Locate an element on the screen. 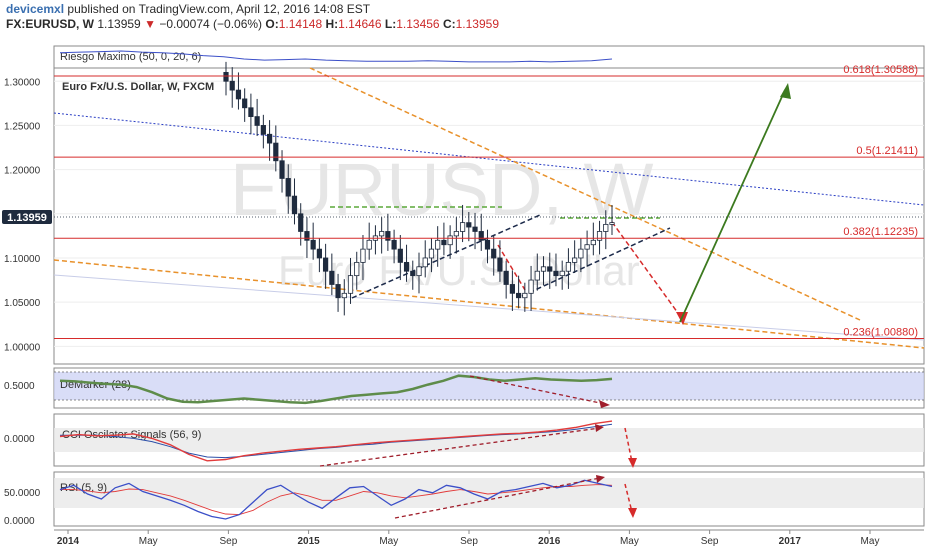  riesgo-line is located at coordinates (336, 56).